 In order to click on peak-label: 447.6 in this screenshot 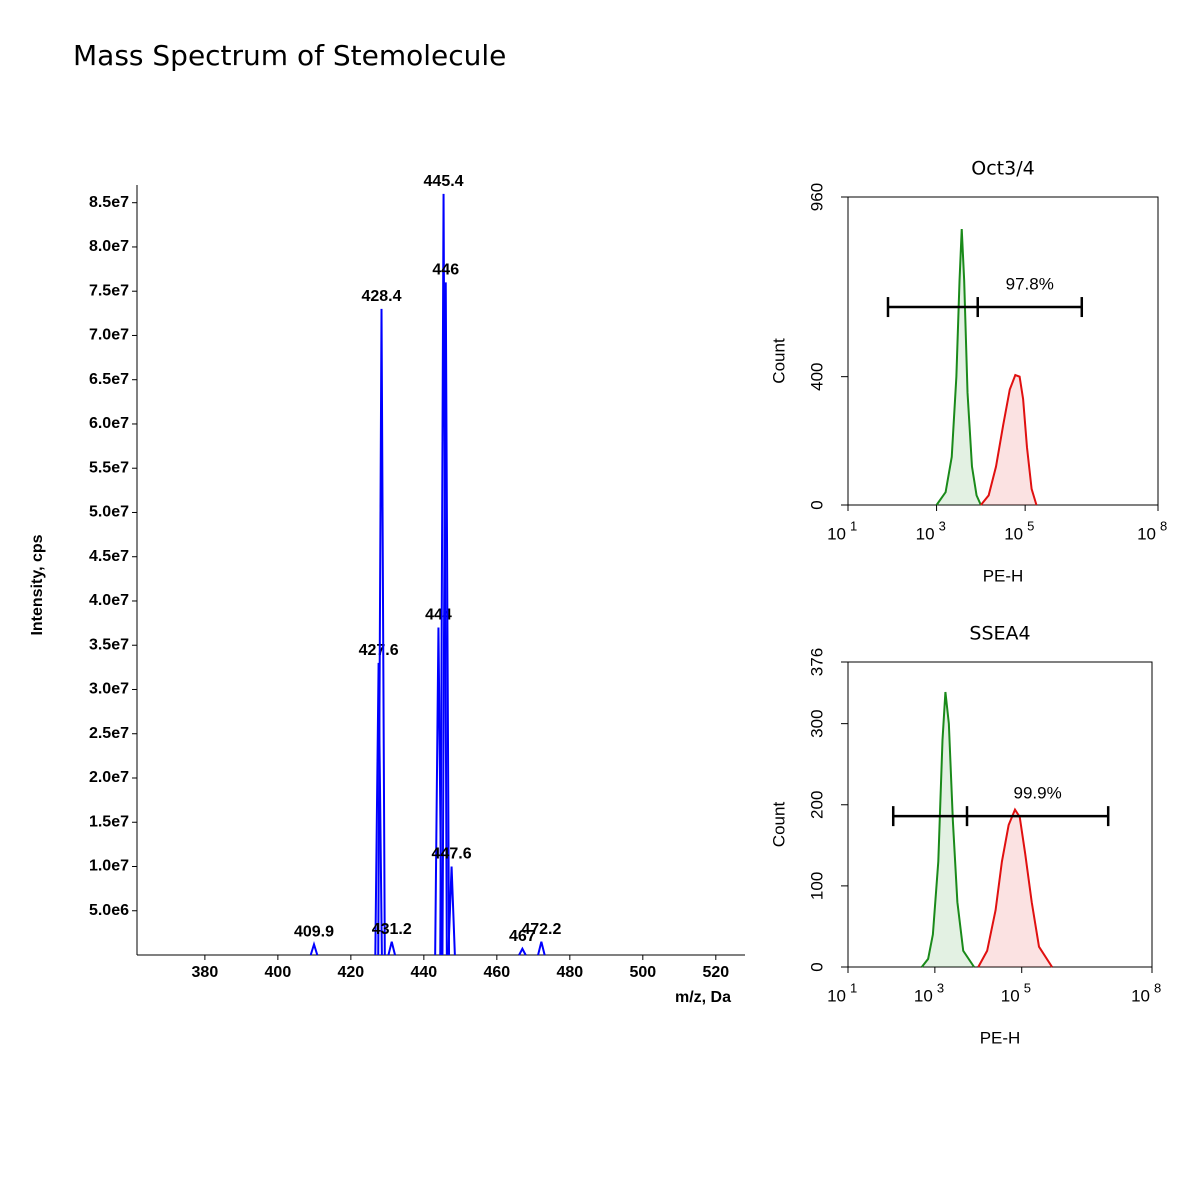, I will do `click(452, 854)`.